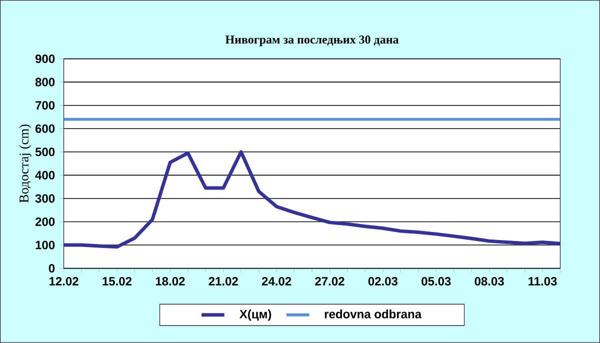 This screenshot has height=343, width=600. What do you see at coordinates (64, 281) in the screenshot?
I see `x-tick-label: 12.02` at bounding box center [64, 281].